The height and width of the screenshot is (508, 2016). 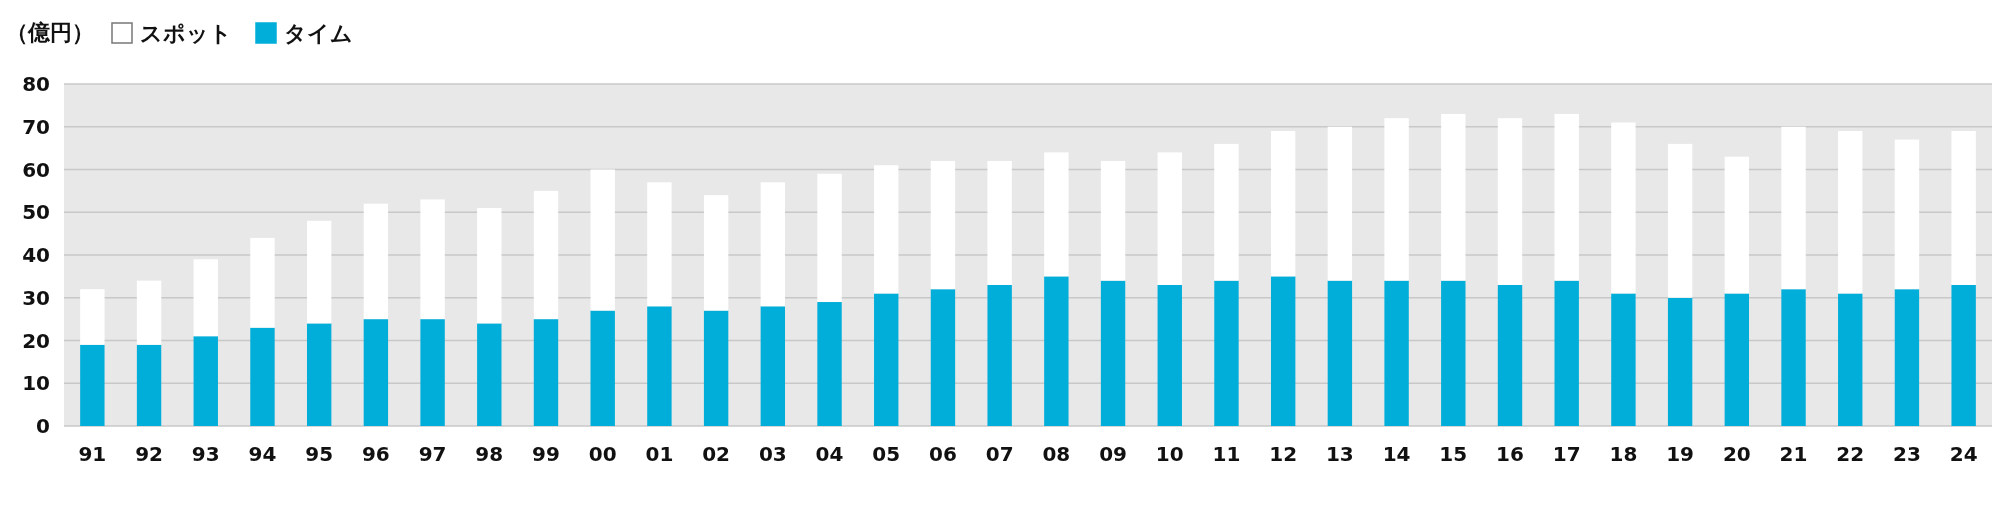 I want to click on x-tick-label: 98, so click(x=489, y=454).